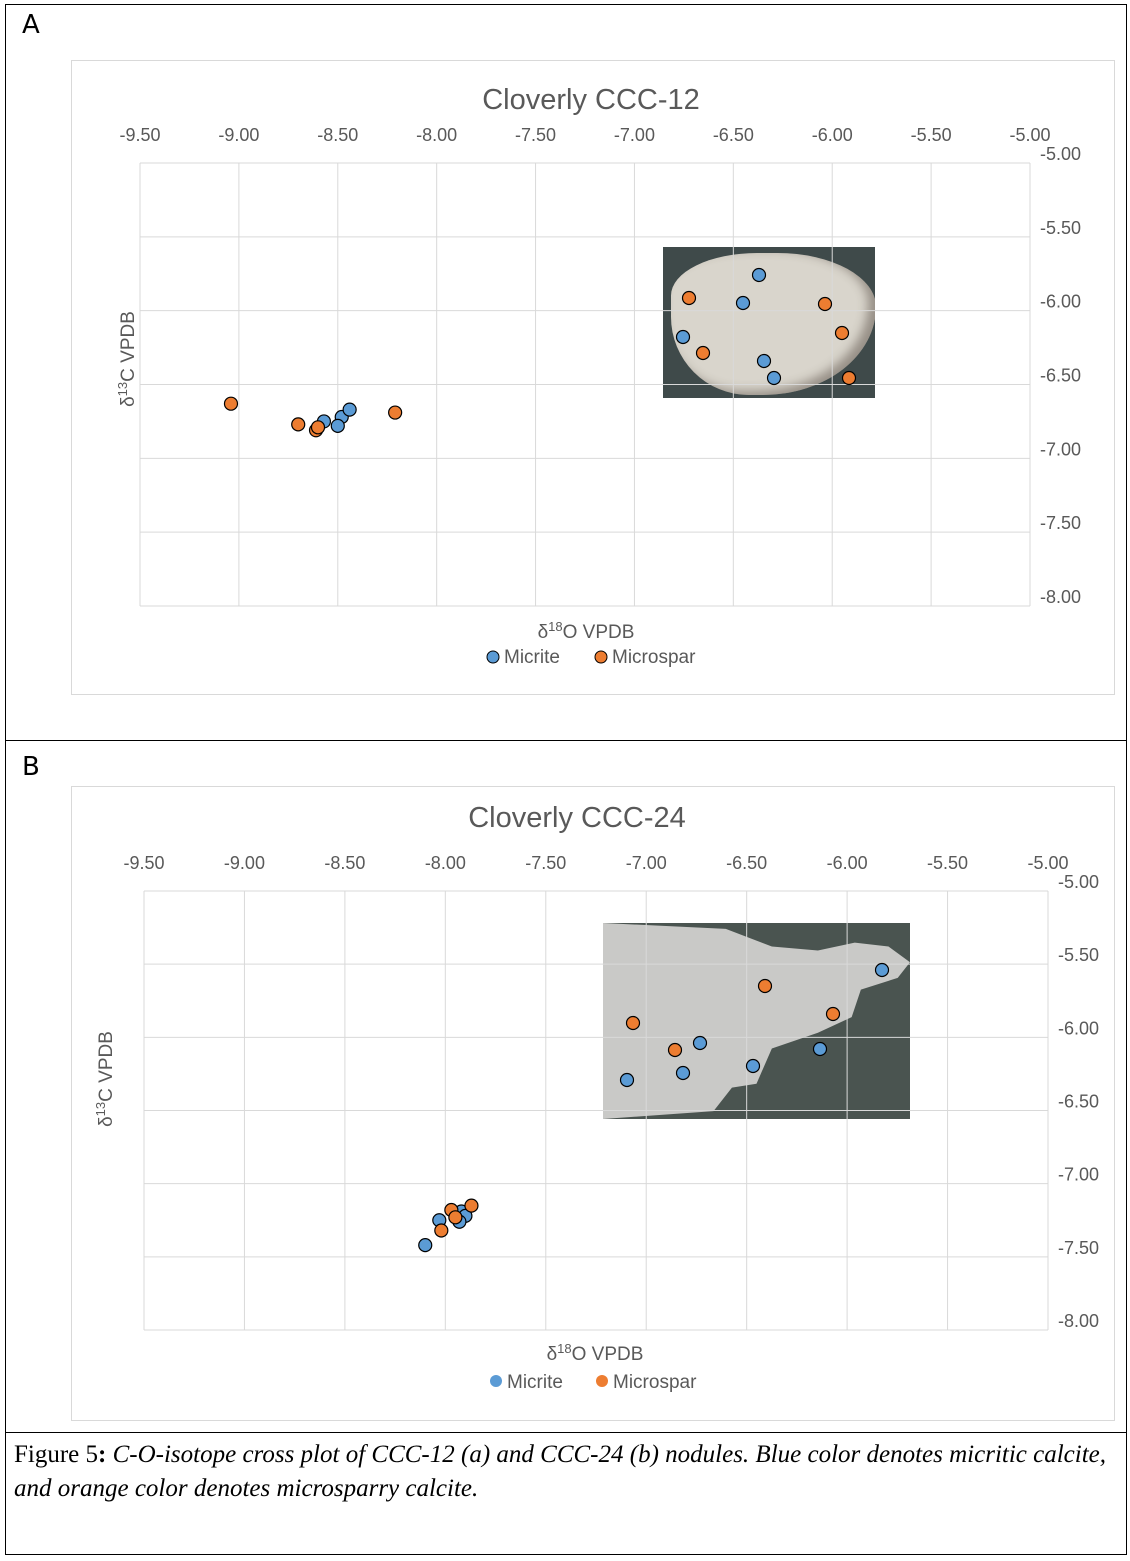  I want to click on chart-a-y-tick-3: -6.50, so click(1060, 376).